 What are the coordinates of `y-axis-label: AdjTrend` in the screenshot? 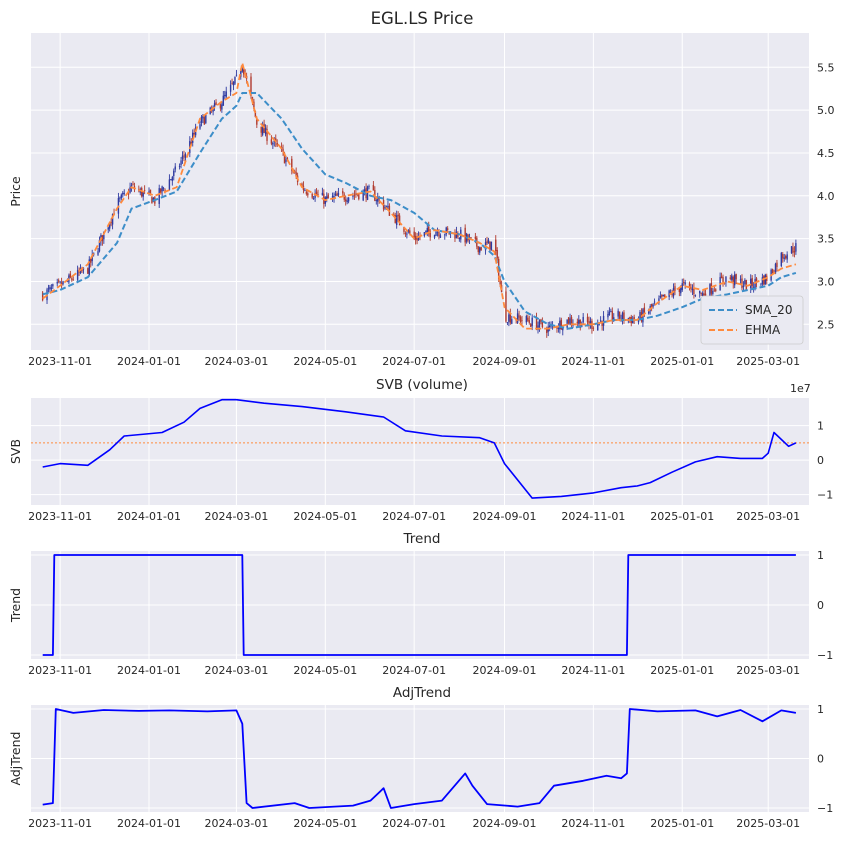 It's located at (15, 759).